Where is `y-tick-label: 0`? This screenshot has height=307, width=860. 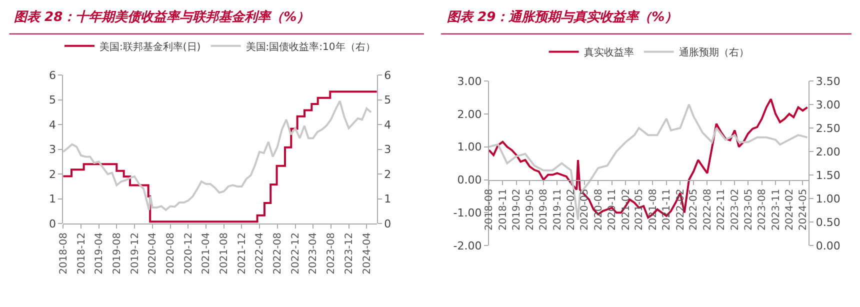
y-tick-label: 0 is located at coordinates (52, 223).